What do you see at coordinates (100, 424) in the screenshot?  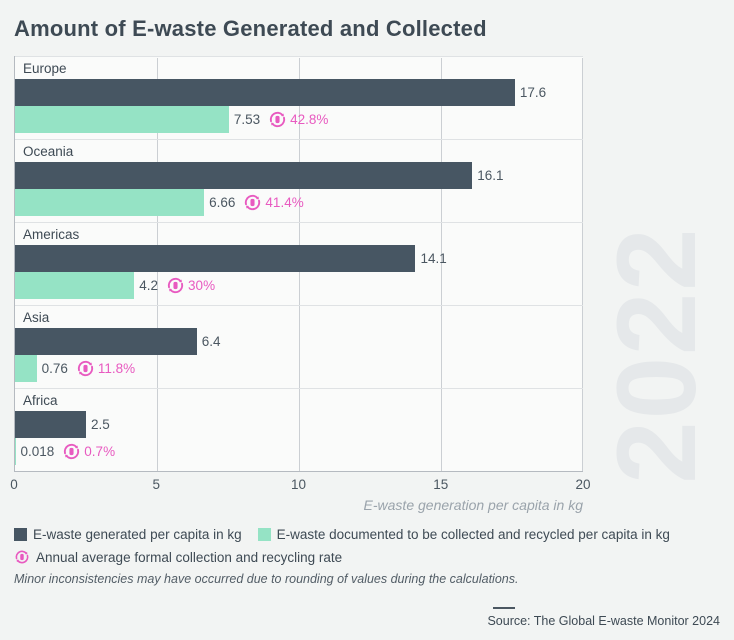 I see `generated-value: 2.5` at bounding box center [100, 424].